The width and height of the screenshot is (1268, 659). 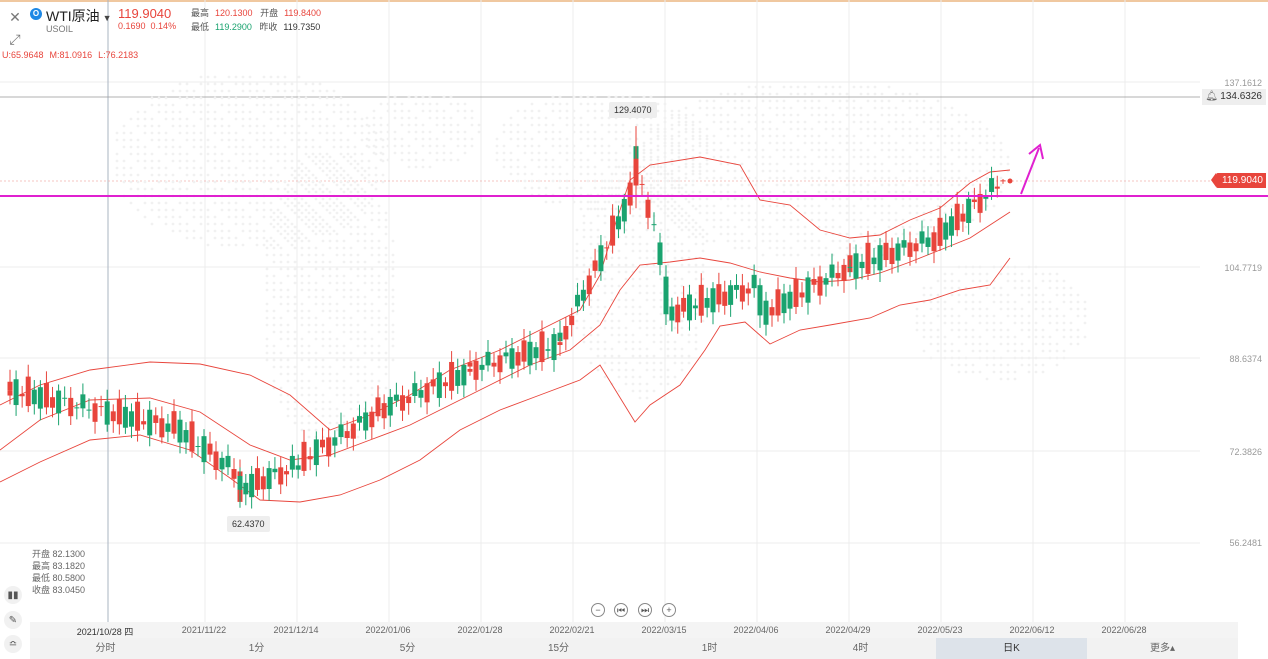 What do you see at coordinates (13, 620) in the screenshot?
I see `pencil-icon: ✎` at bounding box center [13, 620].